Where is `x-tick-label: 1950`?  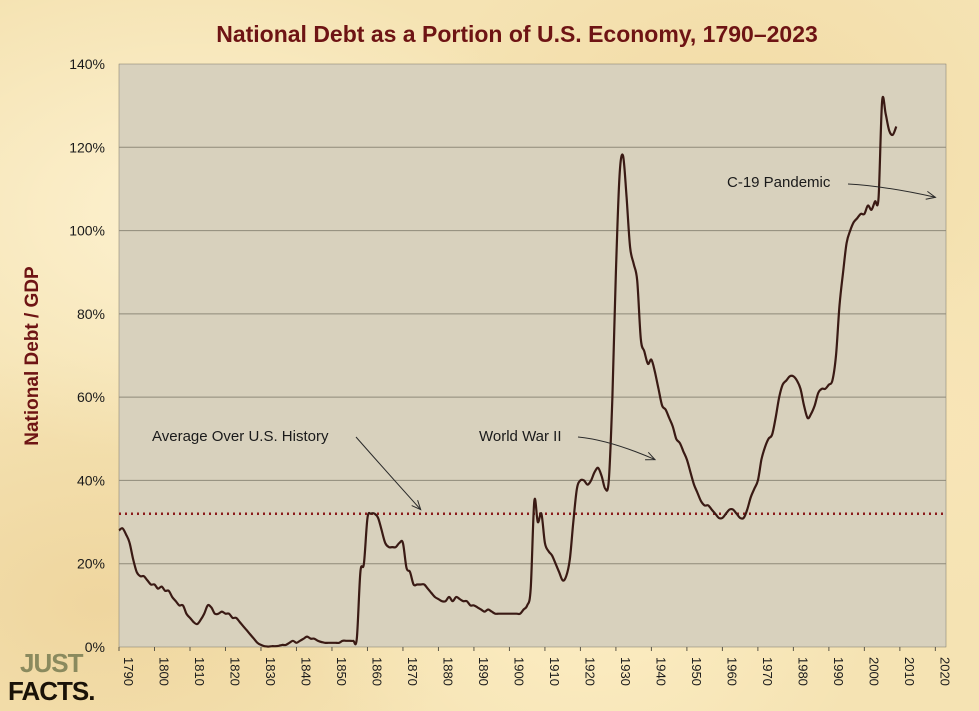 x-tick-label: 1950 is located at coordinates (696, 671).